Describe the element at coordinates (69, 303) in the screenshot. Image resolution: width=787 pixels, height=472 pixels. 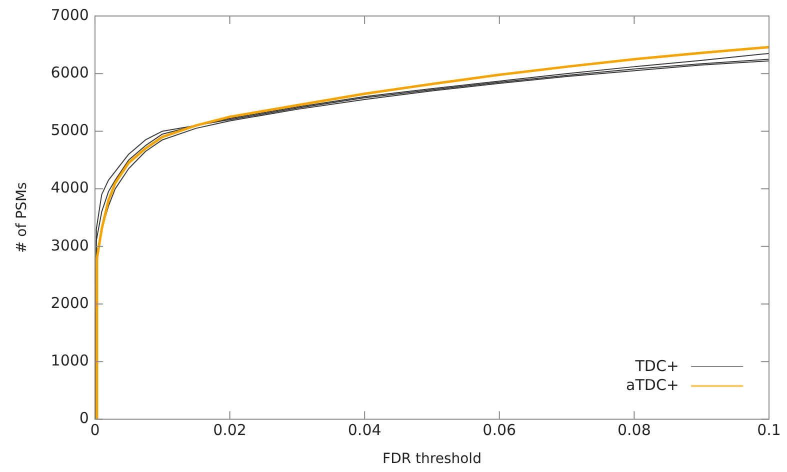
I see `y-tick-label: 2000` at that location.